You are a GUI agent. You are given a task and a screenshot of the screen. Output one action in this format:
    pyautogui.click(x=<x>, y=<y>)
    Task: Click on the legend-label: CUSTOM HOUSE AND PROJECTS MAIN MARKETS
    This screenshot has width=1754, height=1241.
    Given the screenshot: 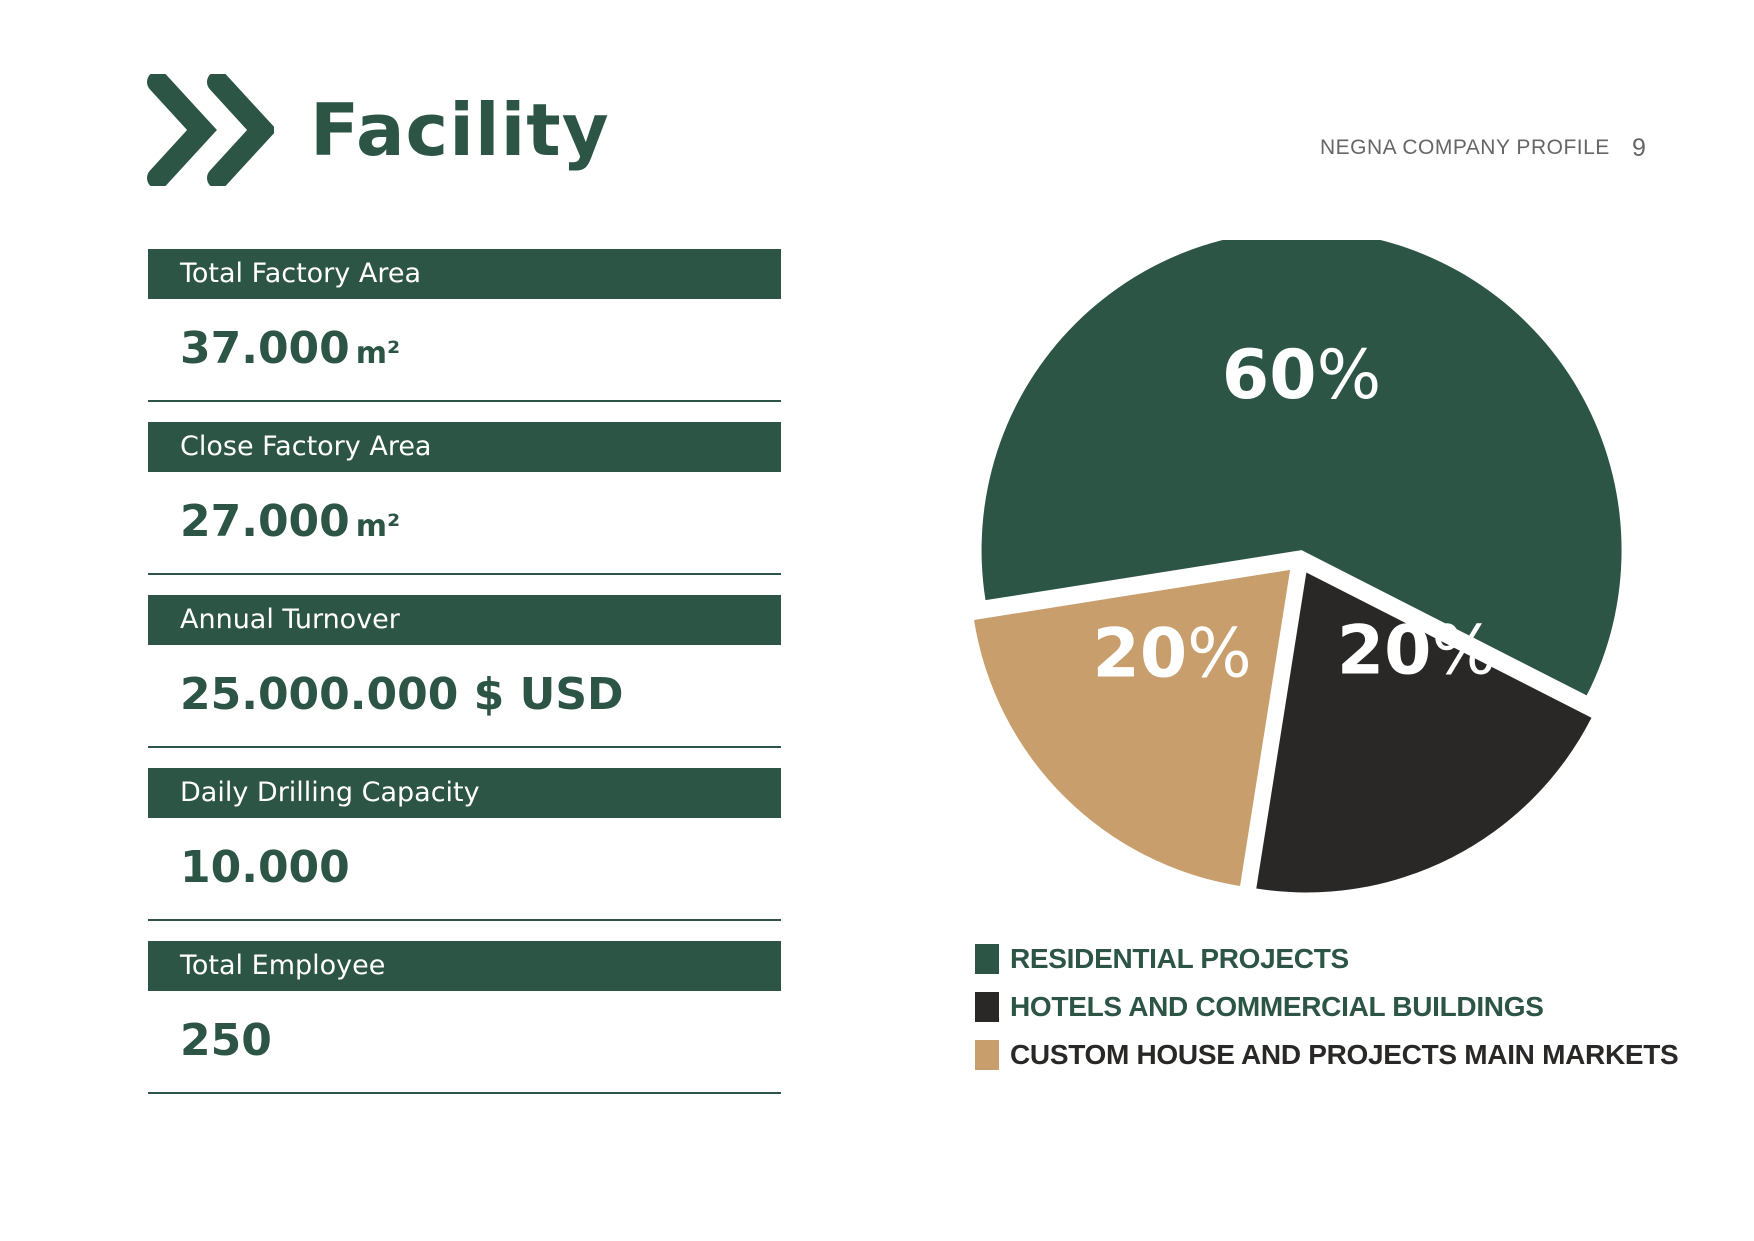 What is the action you would take?
    pyautogui.click(x=1344, y=1054)
    